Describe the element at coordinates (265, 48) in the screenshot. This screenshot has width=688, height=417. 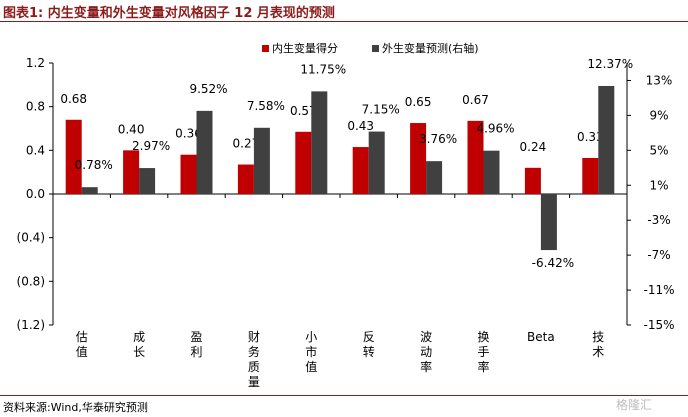
I see `legend-swatch-endogenous` at that location.